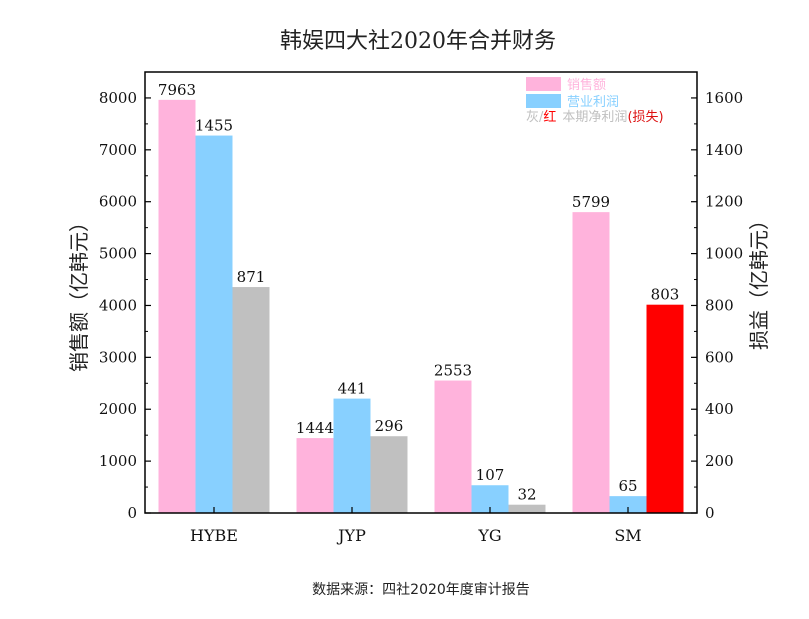 The image size is (809, 619). What do you see at coordinates (543, 101) in the screenshot?
I see `legend-swatch-operating-profit` at bounding box center [543, 101].